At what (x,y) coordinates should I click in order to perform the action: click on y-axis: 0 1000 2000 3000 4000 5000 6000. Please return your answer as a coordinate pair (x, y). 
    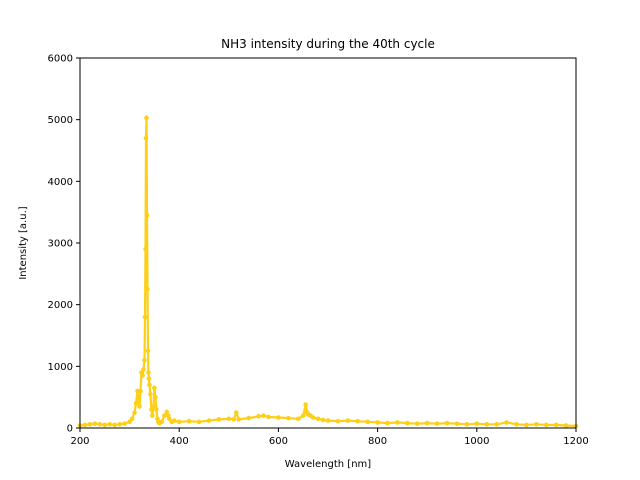
    Looking at the image, I should click on (64, 244).